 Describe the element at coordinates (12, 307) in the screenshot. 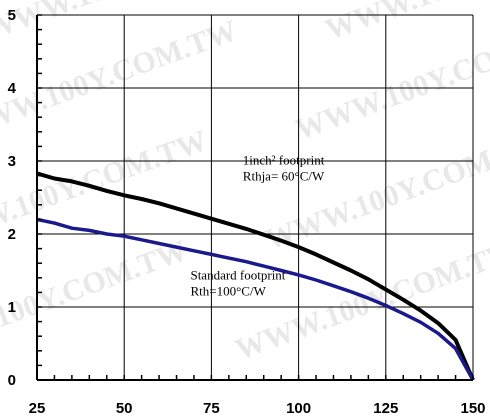

I see `y-tick-label: 1` at that location.